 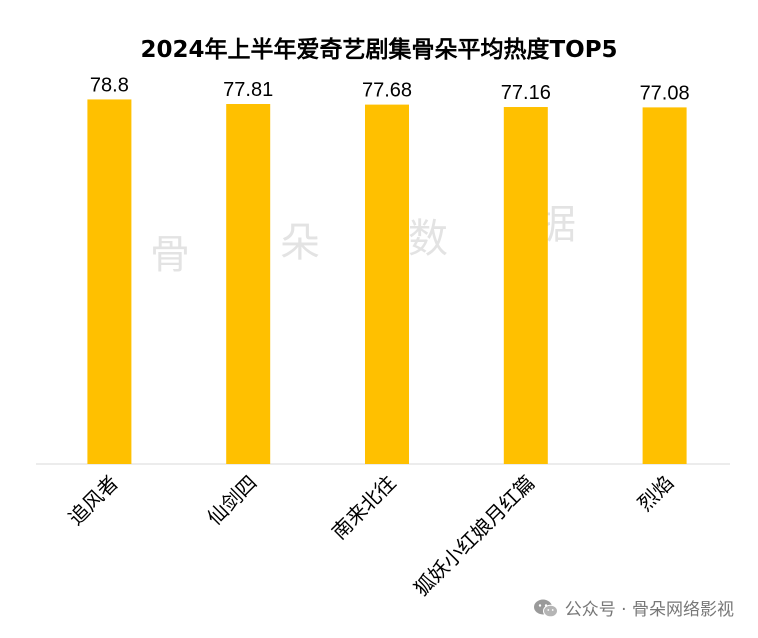 I want to click on data-label-4: 77.16, so click(x=526, y=93).